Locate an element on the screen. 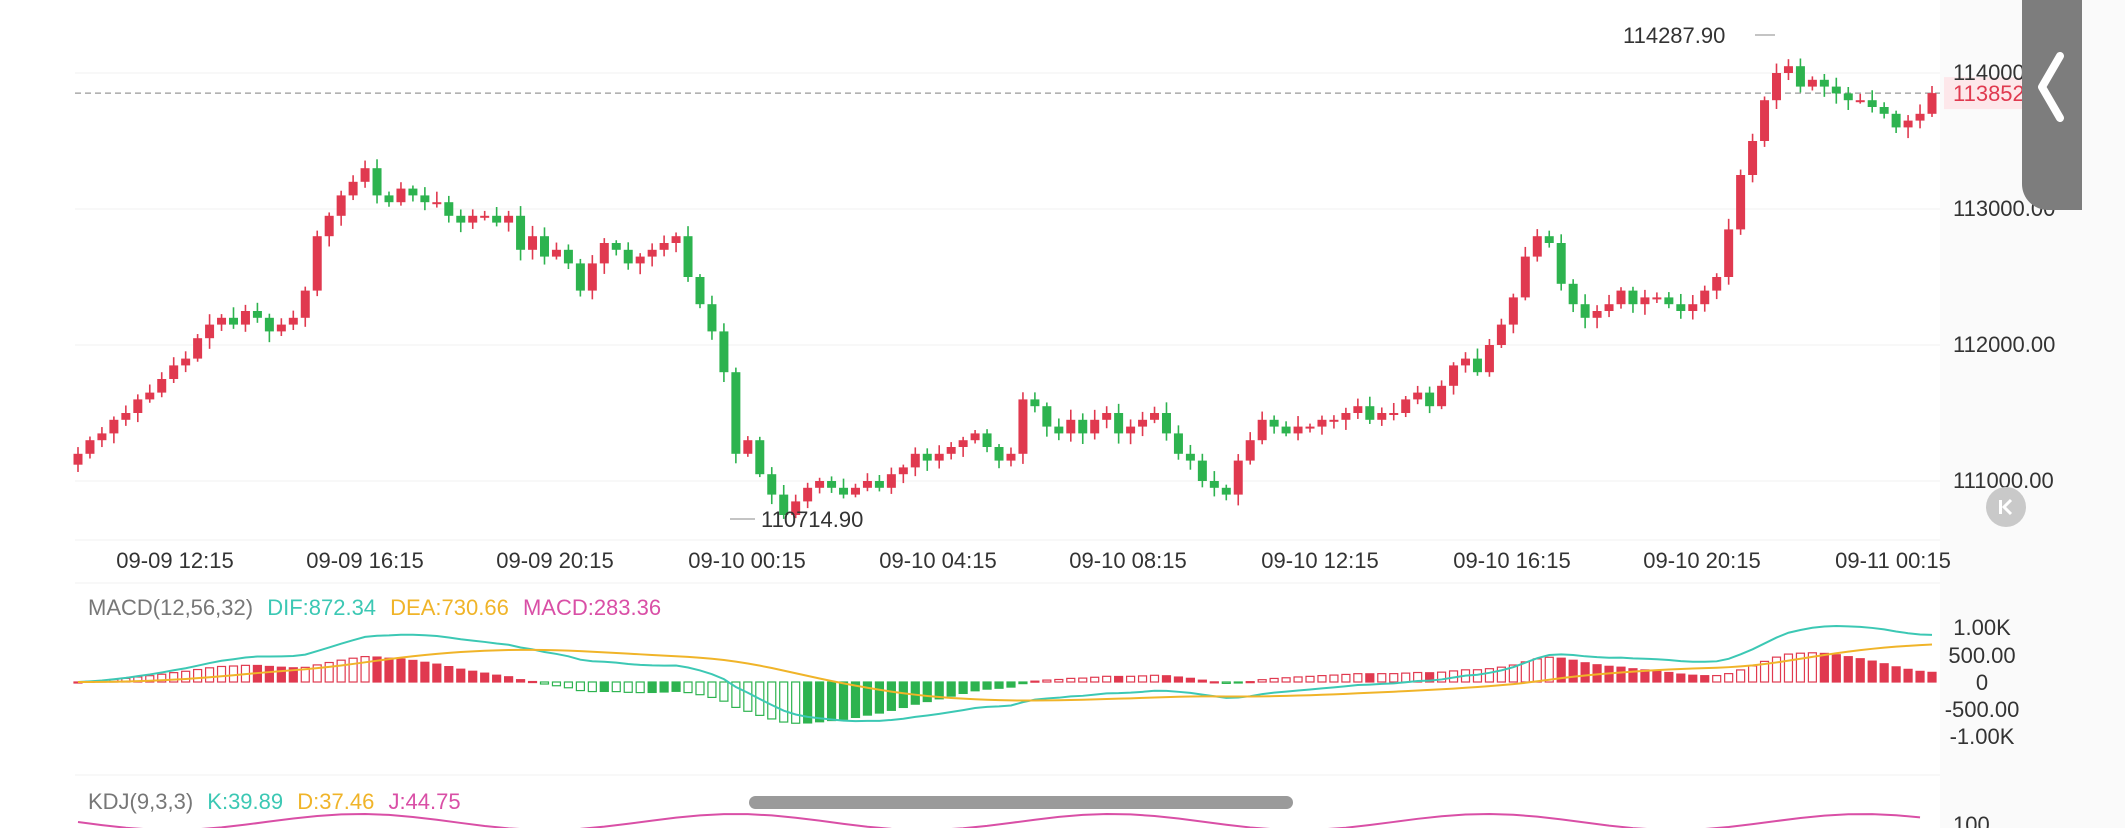 This screenshot has width=2125, height=828. side-panel-toggle is located at coordinates (2052, 105).